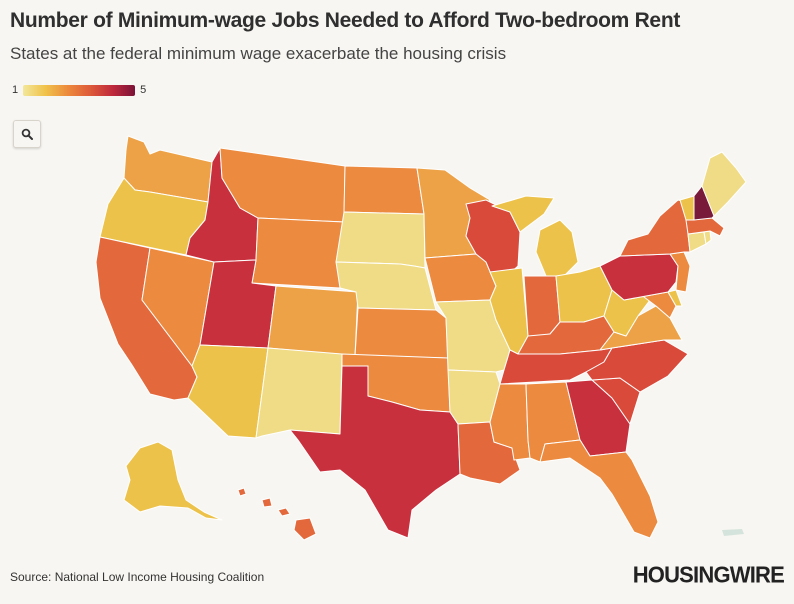  Describe the element at coordinates (299, 393) in the screenshot. I see `state-NM` at that location.